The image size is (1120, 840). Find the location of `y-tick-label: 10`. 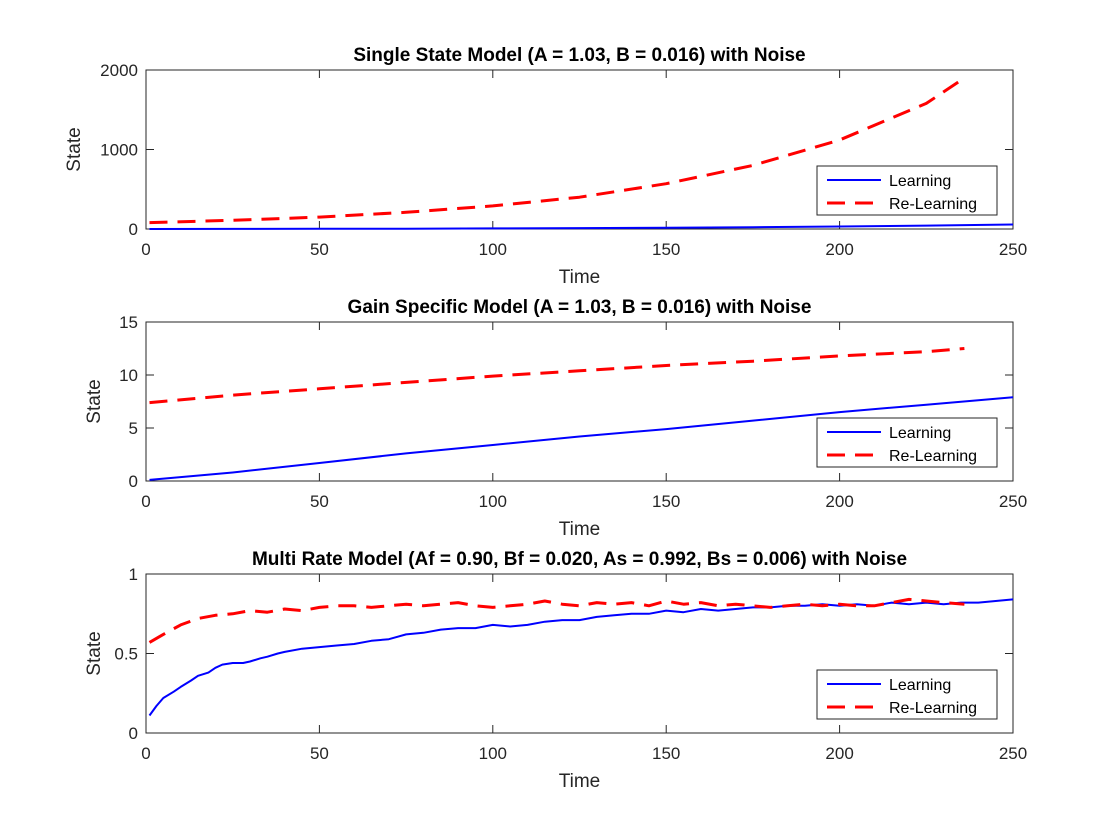

y-tick-label: 10 is located at coordinates (128, 375).